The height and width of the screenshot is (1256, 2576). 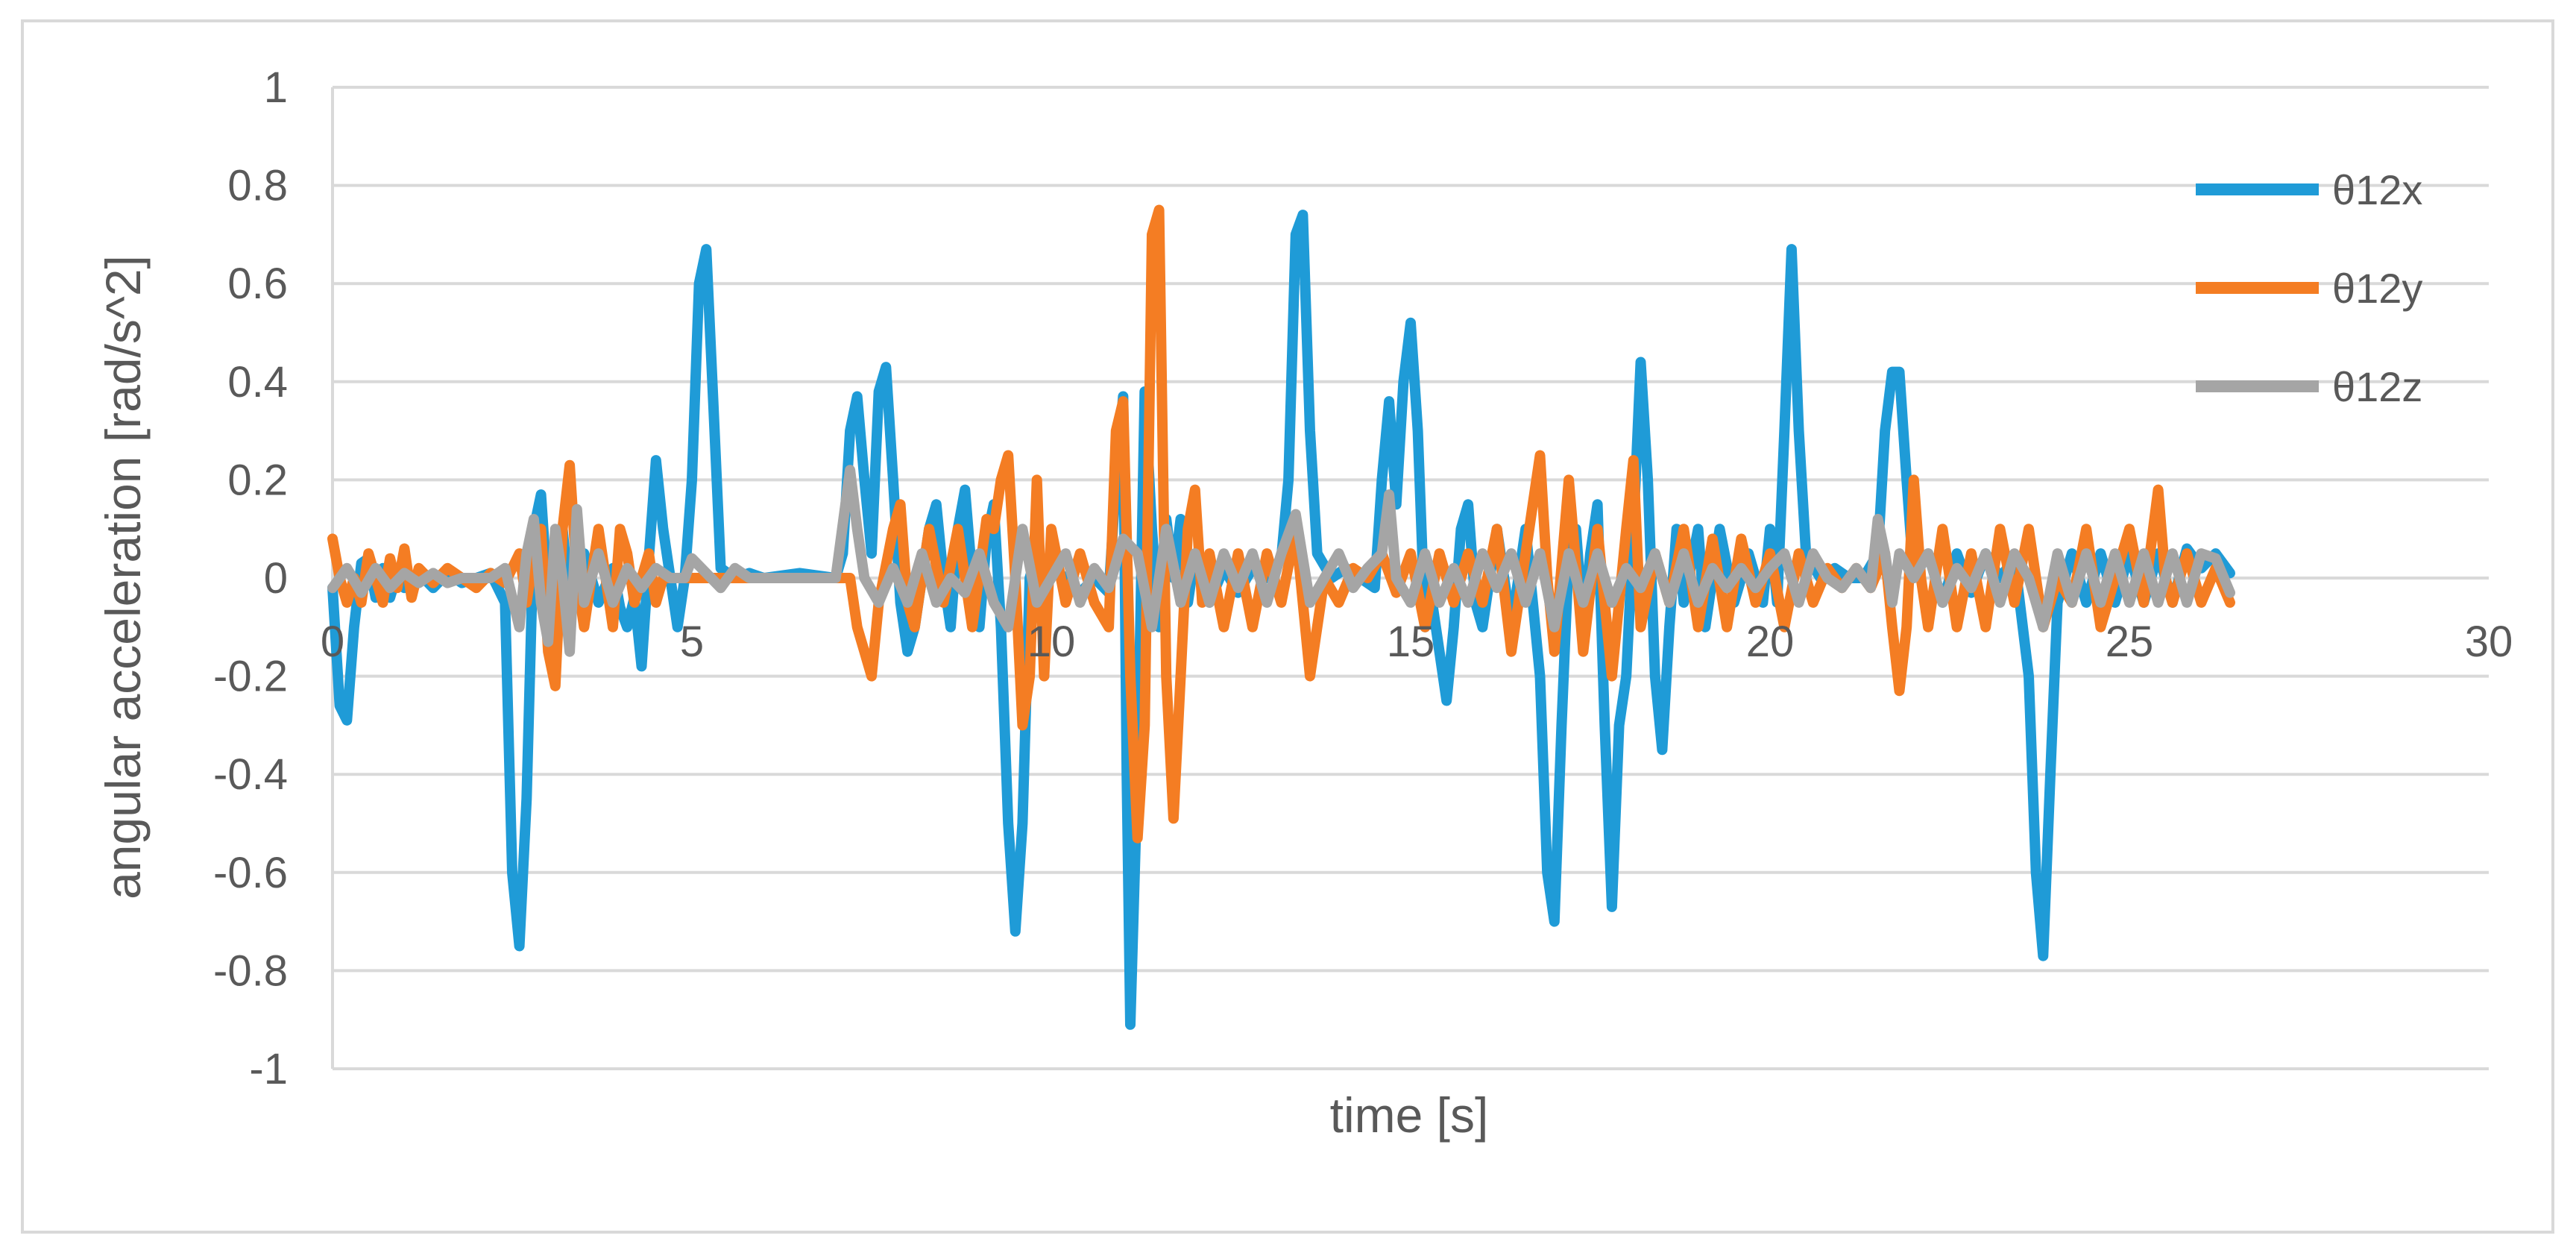 I want to click on y-tick-label: -0.2, so click(x=250, y=677).